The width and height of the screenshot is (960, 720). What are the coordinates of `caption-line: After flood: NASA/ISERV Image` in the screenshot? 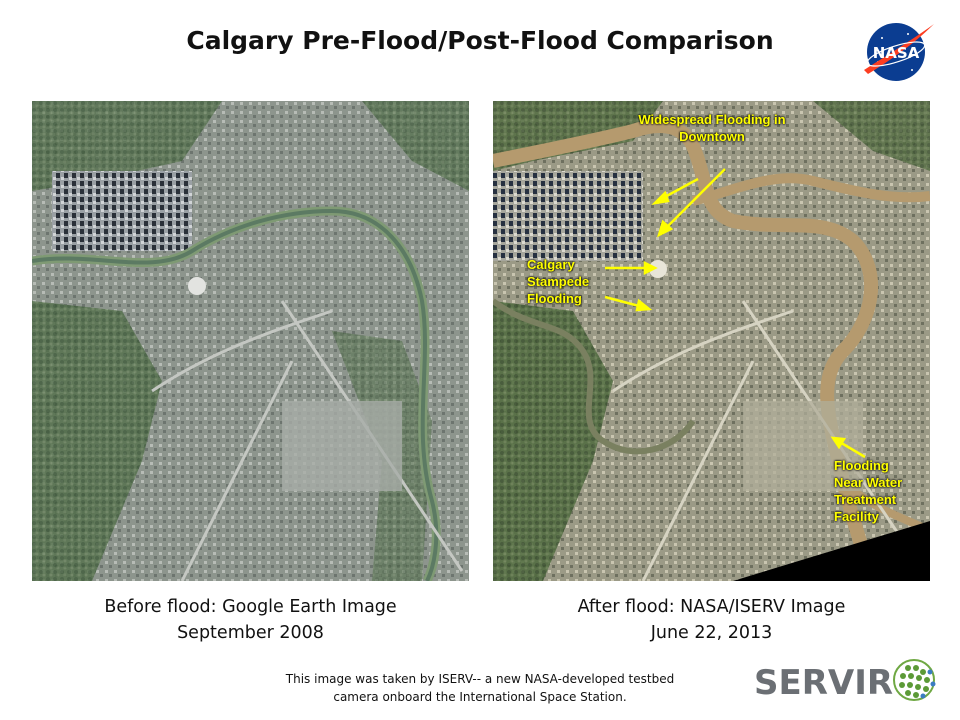 It's located at (711, 607).